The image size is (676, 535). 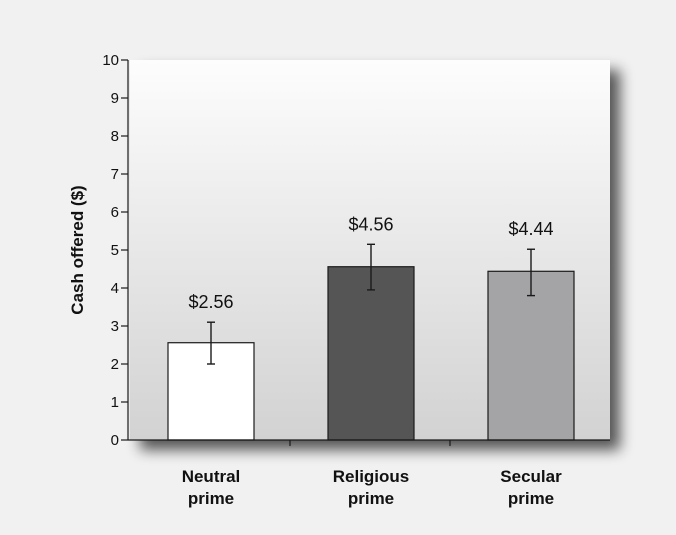 I want to click on value-label-2: $4.44, so click(x=530, y=229).